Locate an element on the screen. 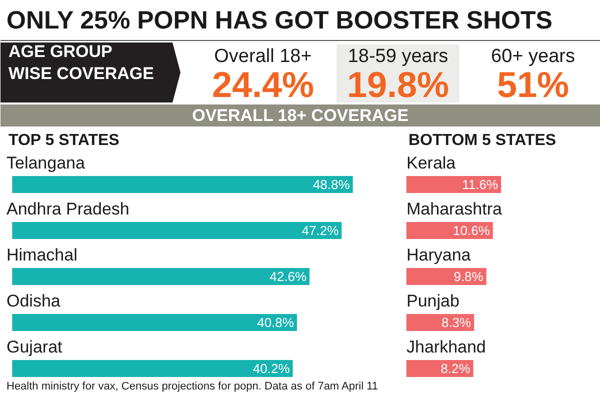 The width and height of the screenshot is (600, 396). category-label: Gujarat is located at coordinates (34, 347).